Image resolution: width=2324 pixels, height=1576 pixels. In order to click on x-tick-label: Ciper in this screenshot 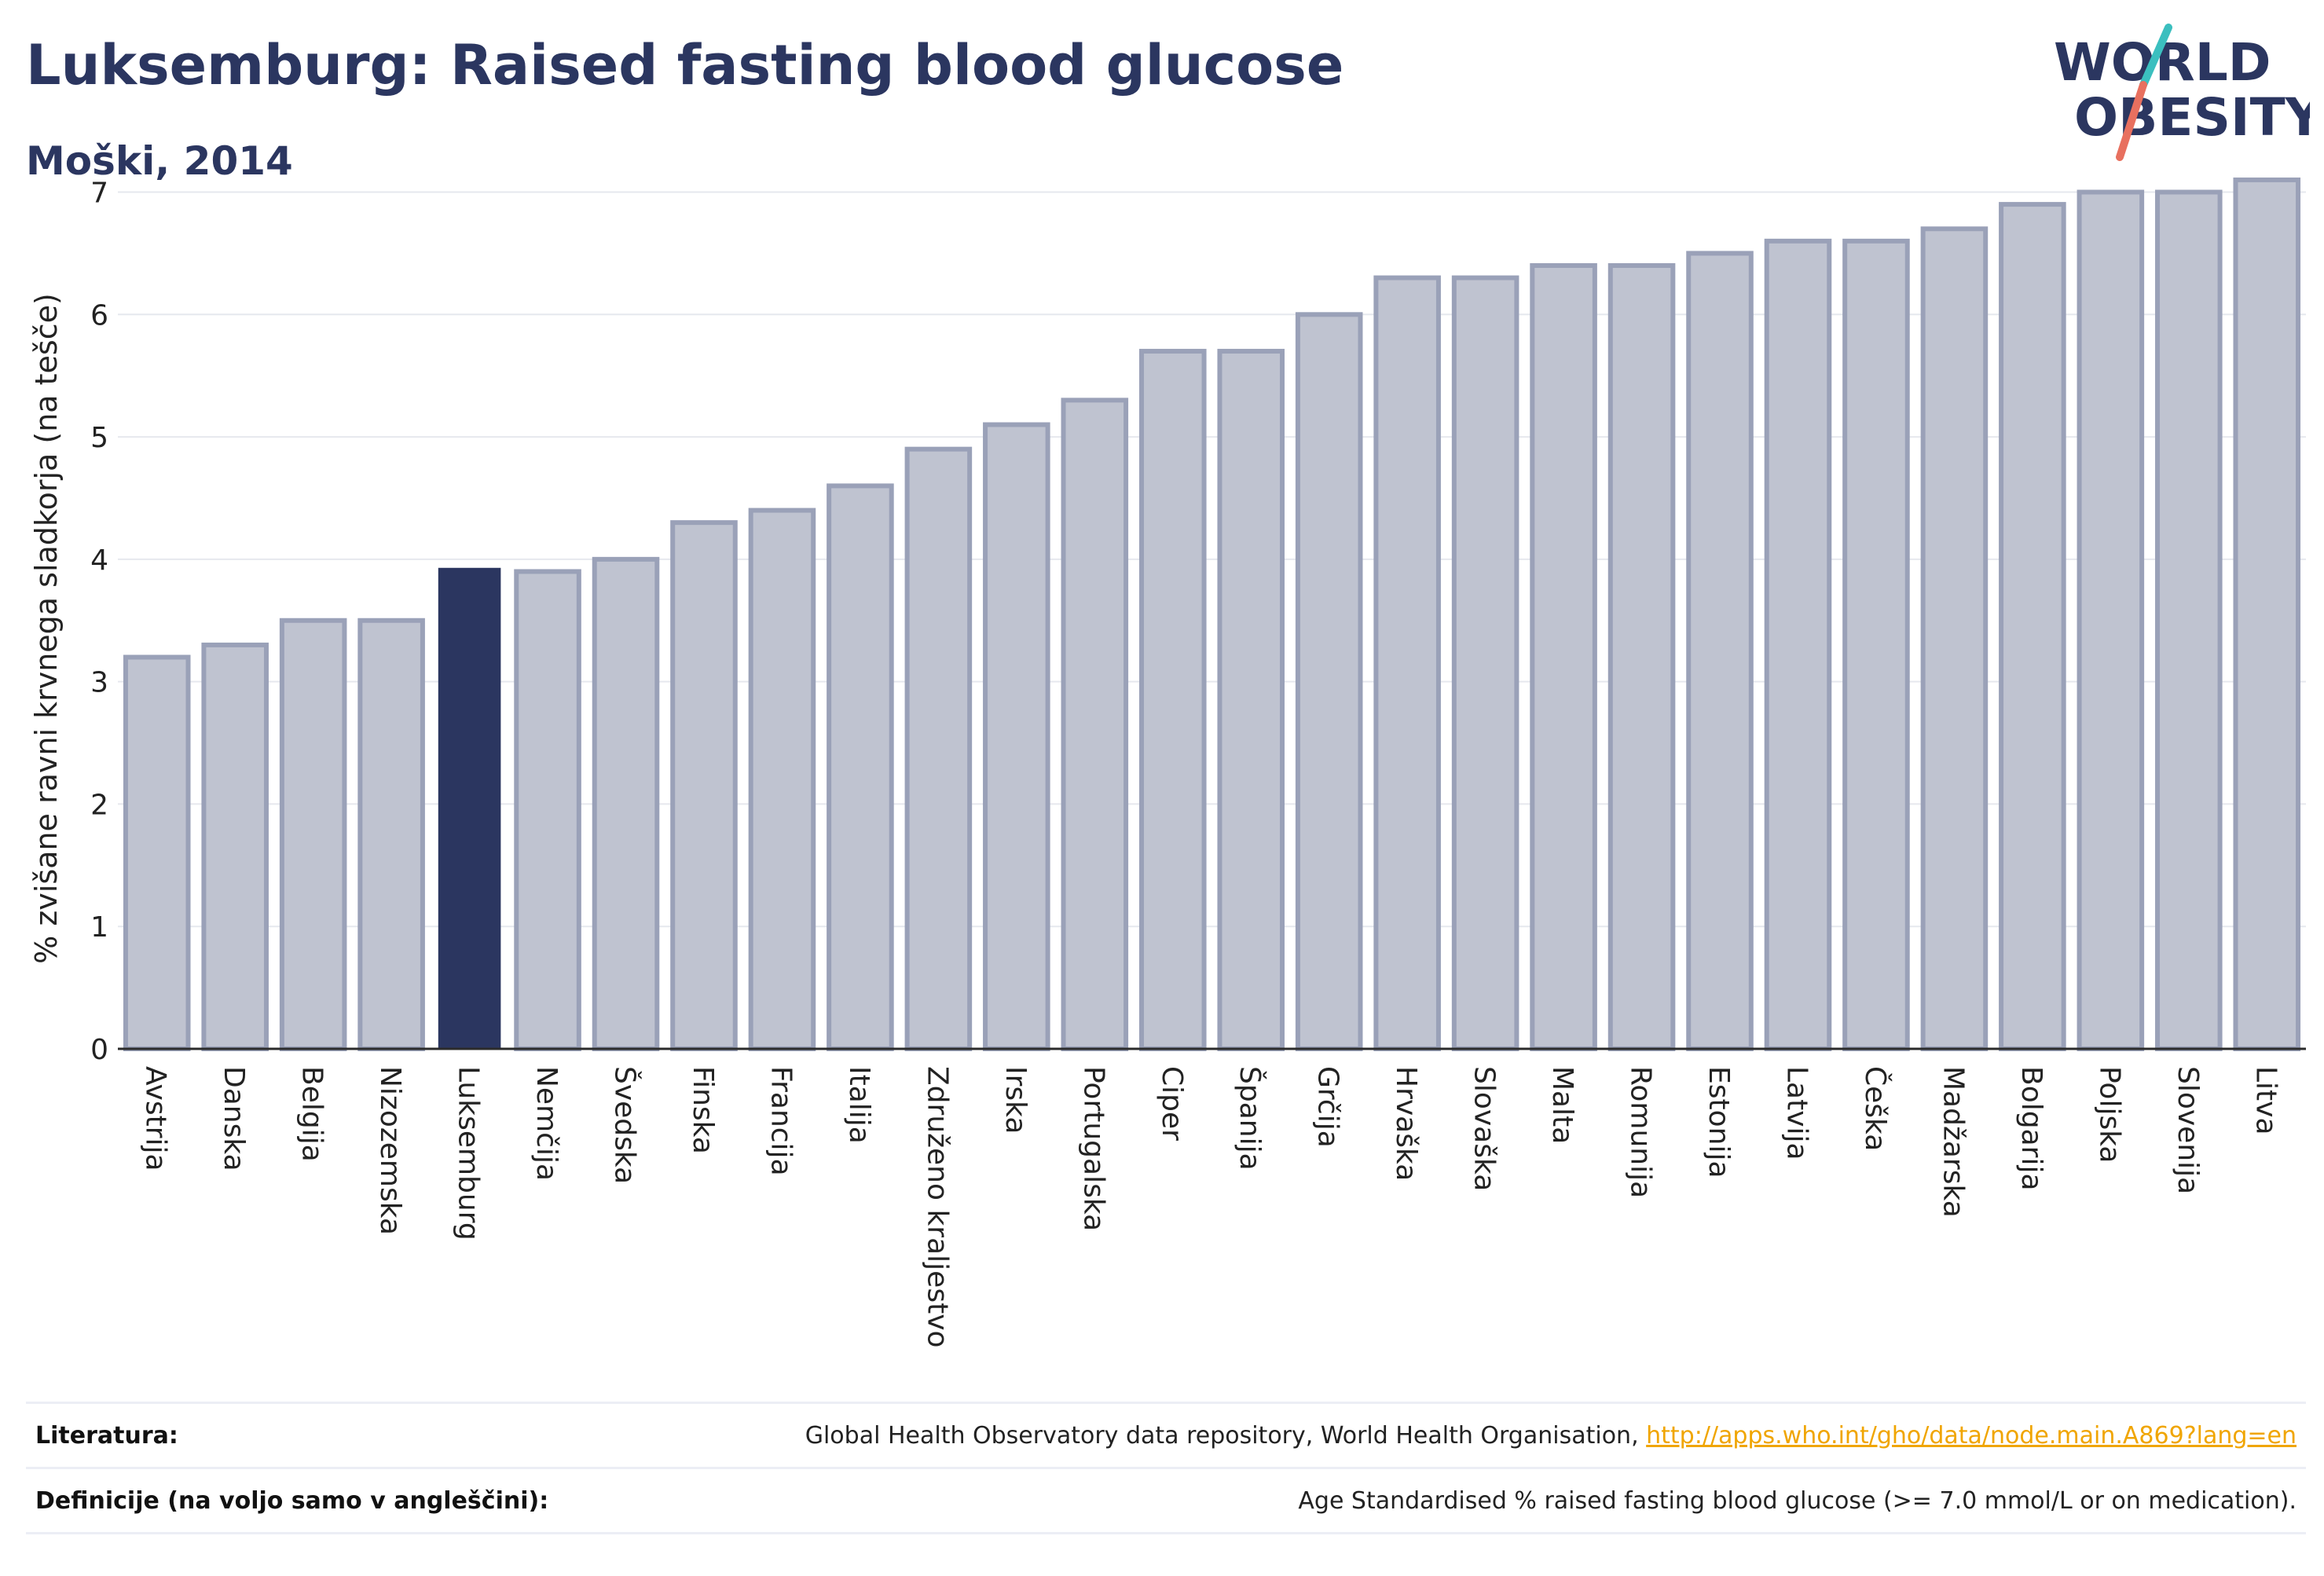, I will do `click(1172, 1103)`.